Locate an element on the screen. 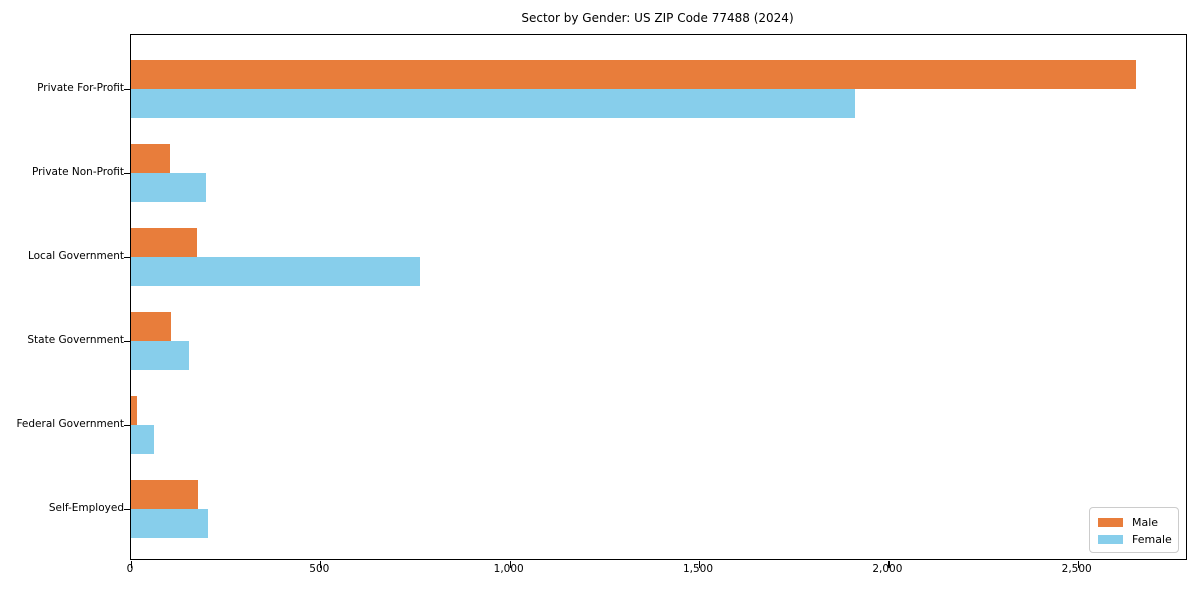 The width and height of the screenshot is (1200, 600). y-tick-label: State Government is located at coordinates (75, 340).